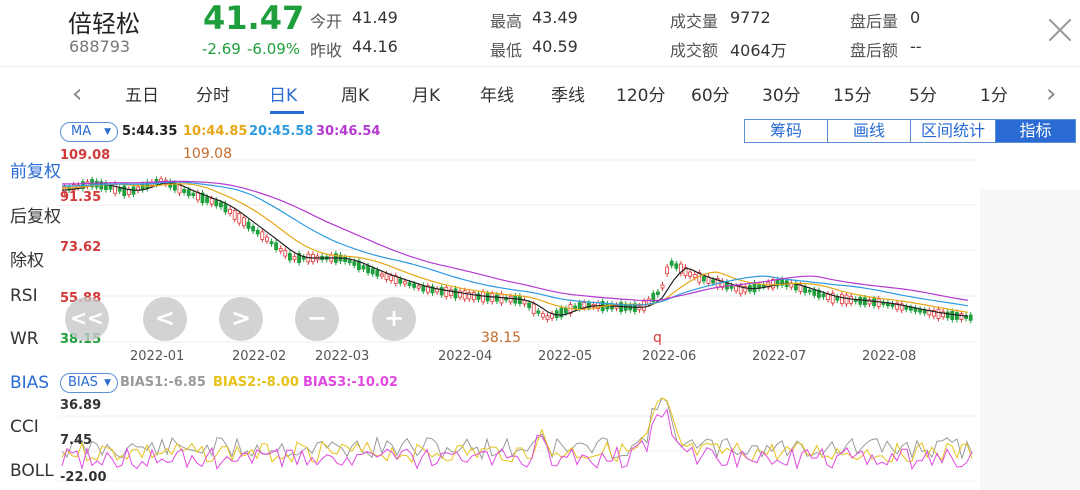  What do you see at coordinates (77, 94) in the screenshot?
I see `chevron-left-icon: ‹` at bounding box center [77, 94].